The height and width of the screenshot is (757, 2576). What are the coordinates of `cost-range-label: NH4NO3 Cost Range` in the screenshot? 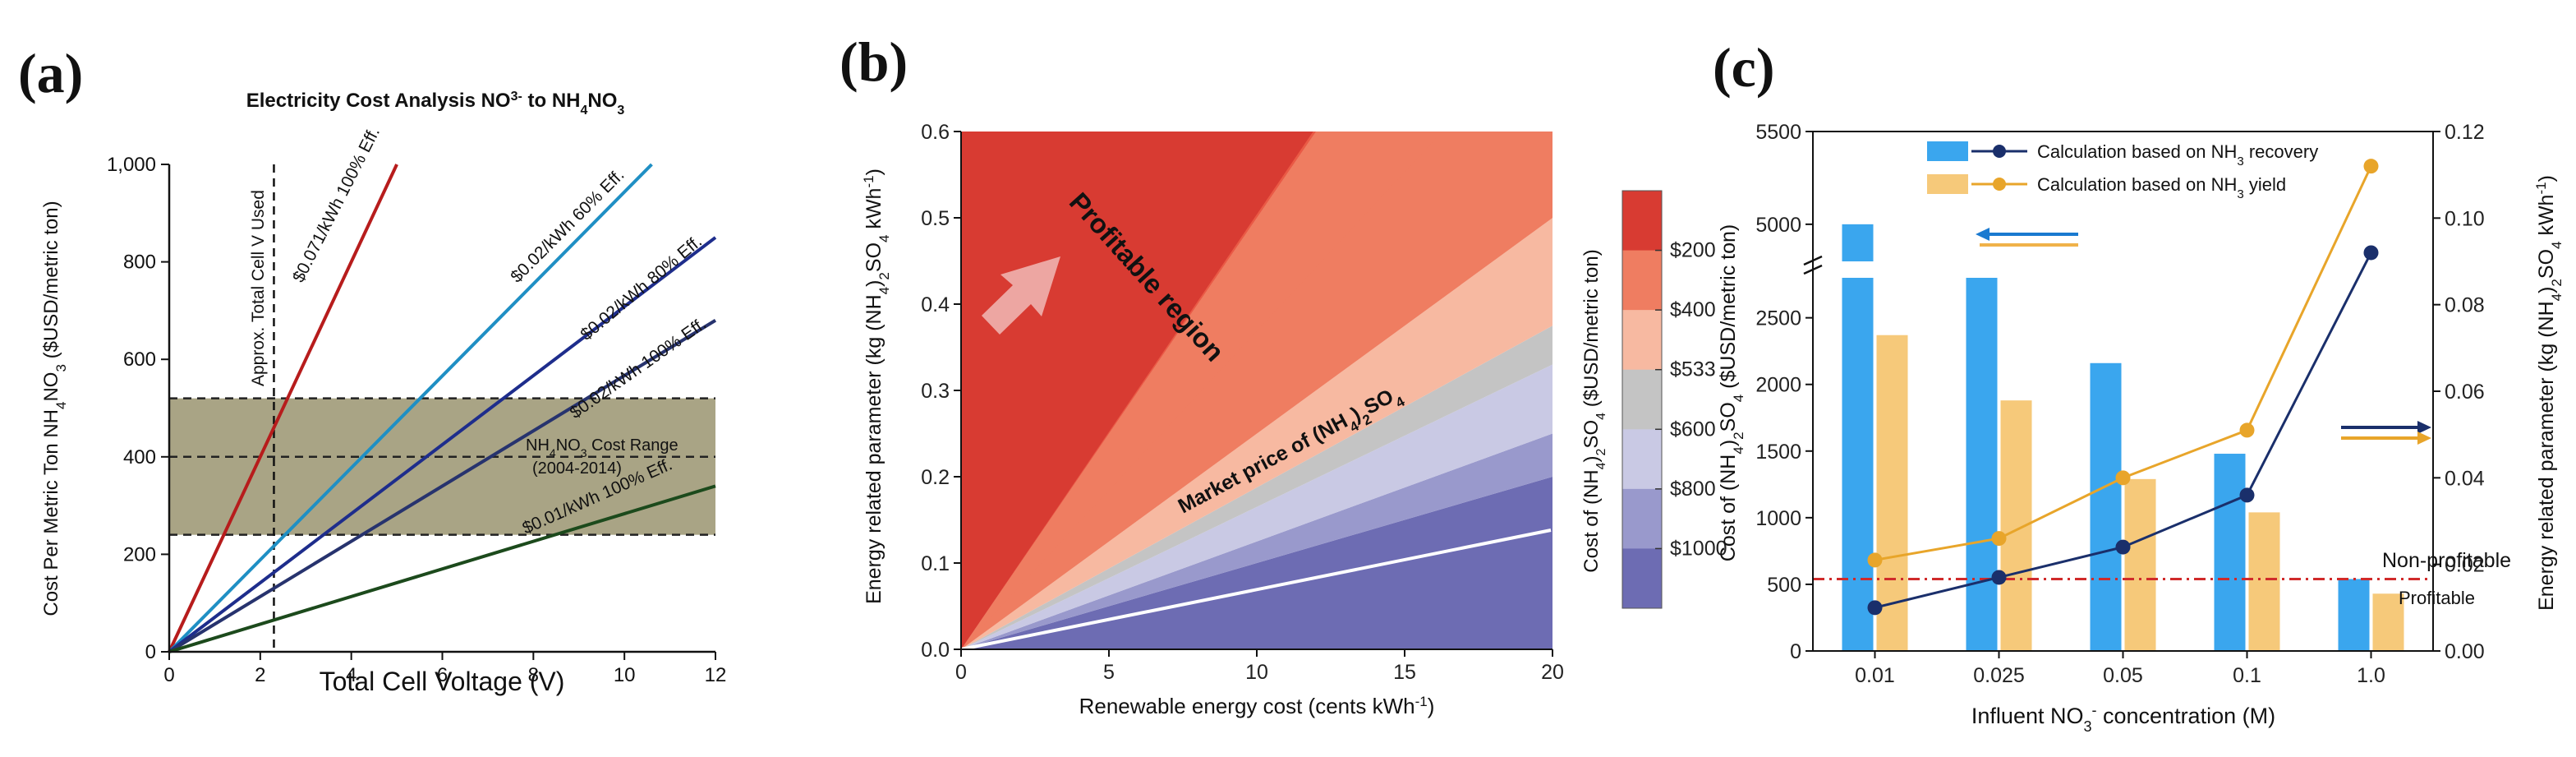 It's located at (602, 447).